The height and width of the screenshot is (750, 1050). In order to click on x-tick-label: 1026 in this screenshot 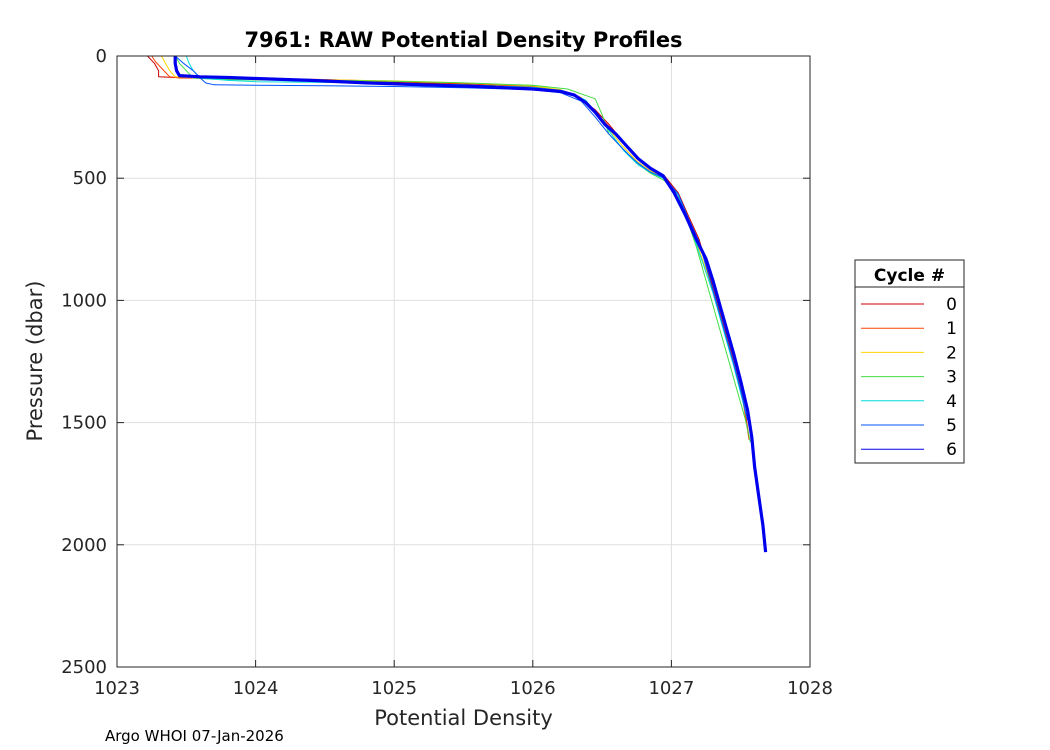, I will do `click(533, 688)`.